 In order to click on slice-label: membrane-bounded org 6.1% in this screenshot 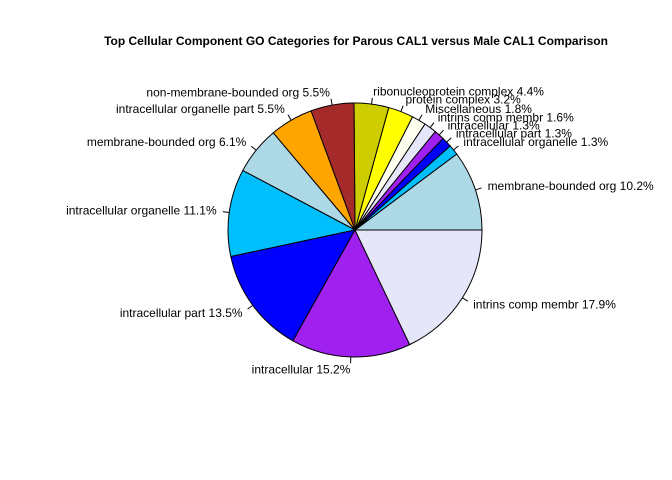, I will do `click(167, 142)`.